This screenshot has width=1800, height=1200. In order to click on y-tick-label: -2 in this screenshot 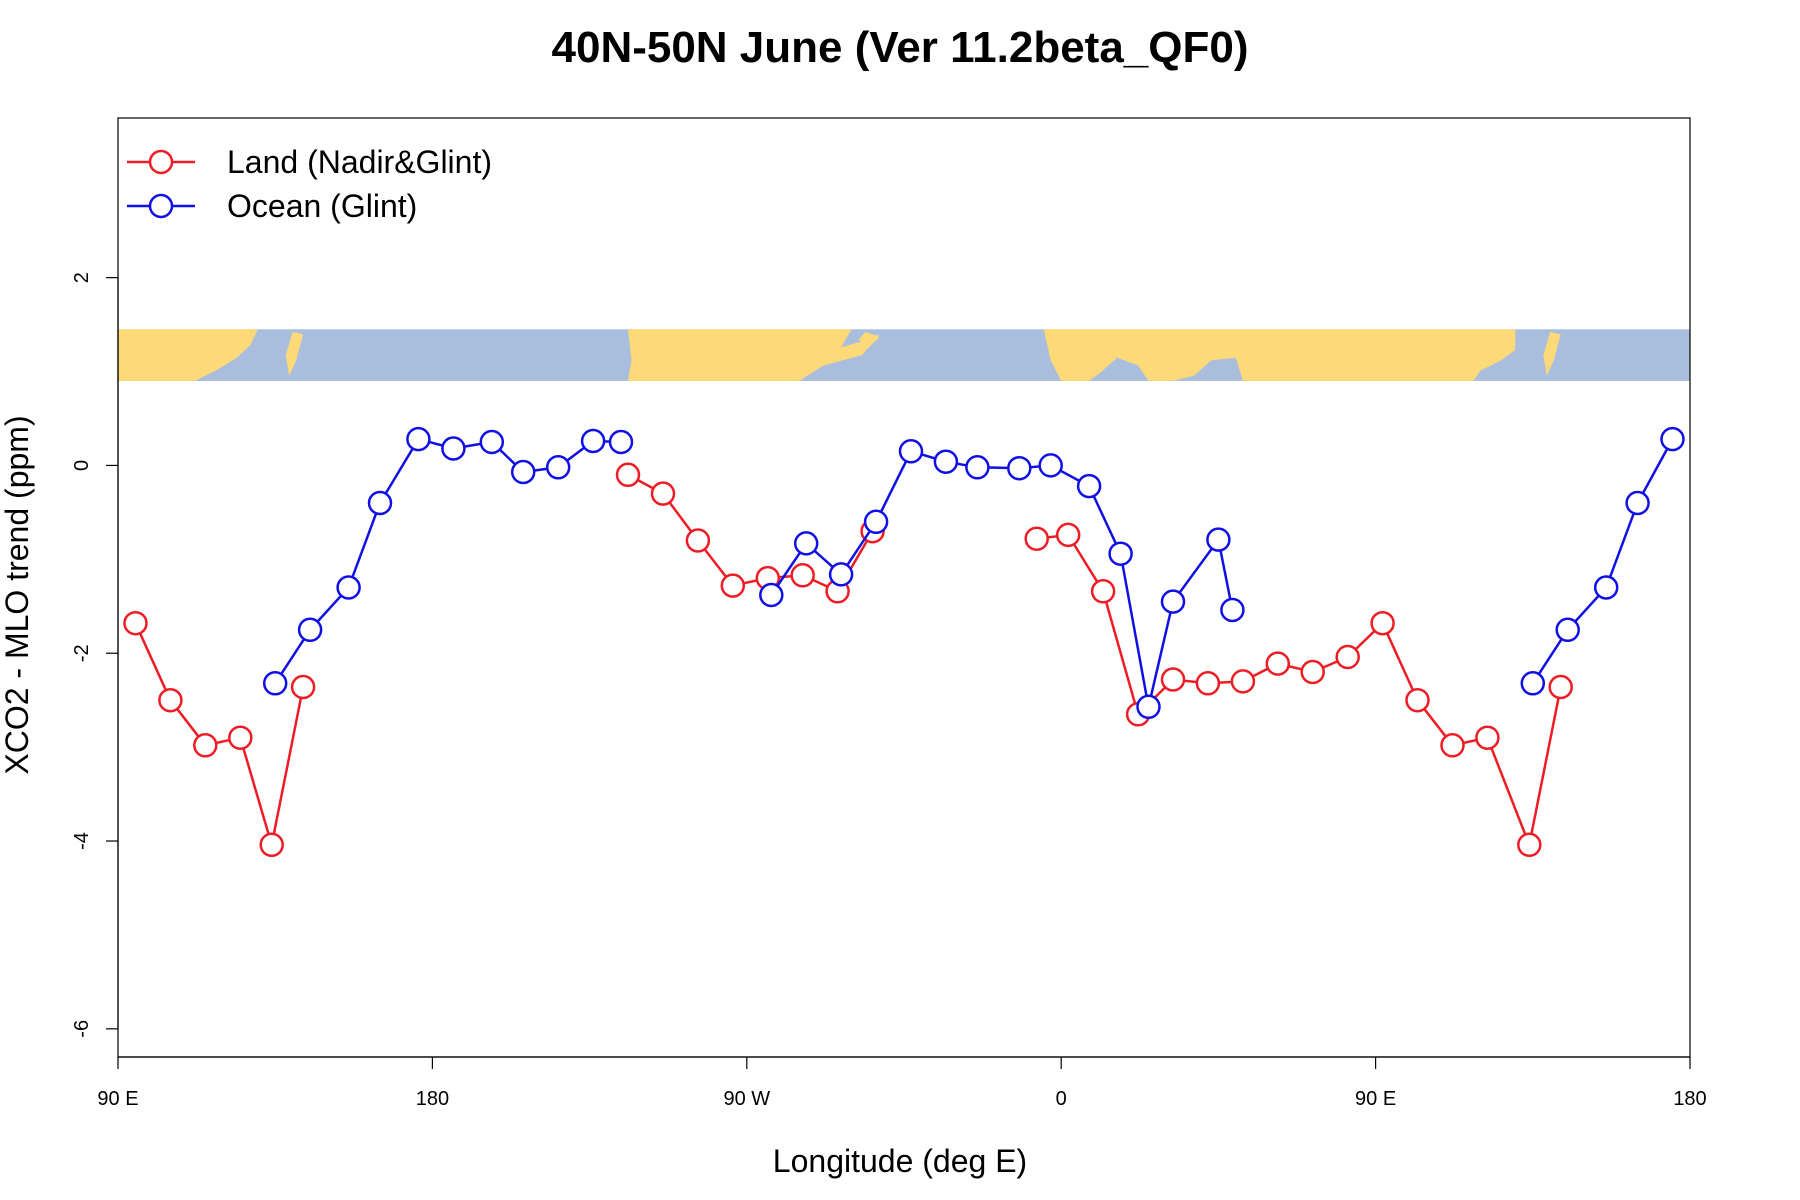, I will do `click(82, 653)`.